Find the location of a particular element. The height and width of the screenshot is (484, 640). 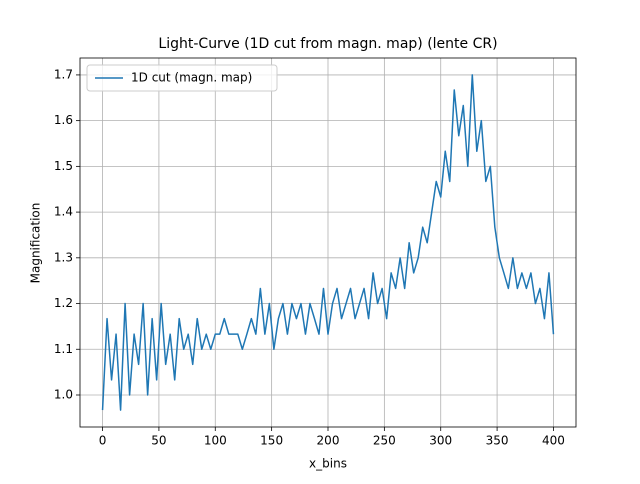

x-tick-label: 100 is located at coordinates (215, 441).